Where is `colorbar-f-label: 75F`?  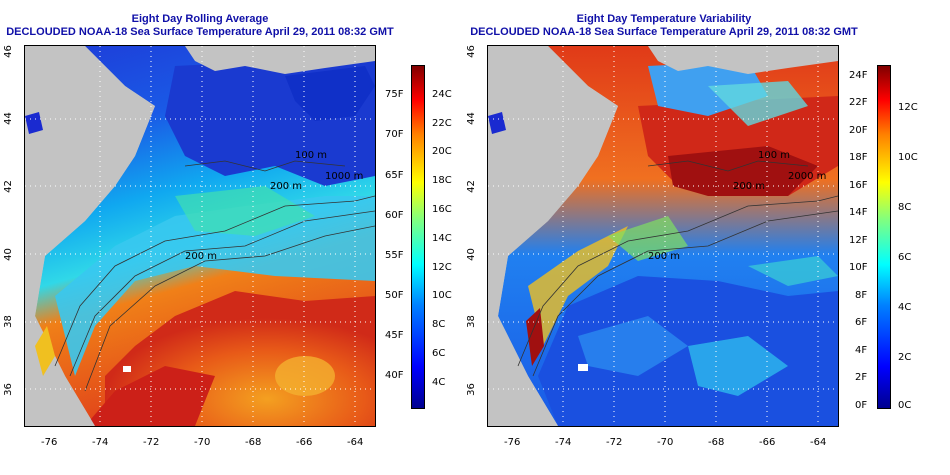 colorbar-f-label: 75F is located at coordinates (394, 94).